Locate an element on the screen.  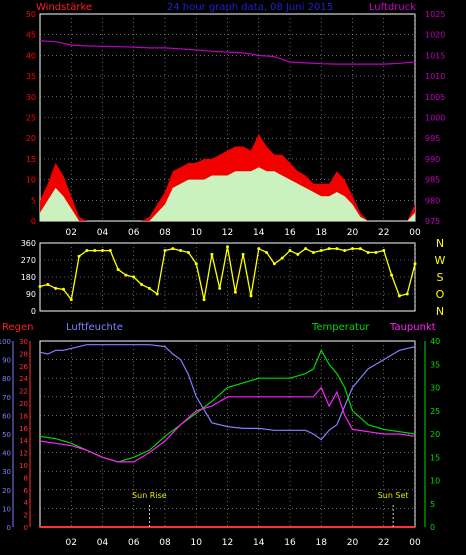
rain-y-tick-label: 0 is located at coordinates (26, 528).